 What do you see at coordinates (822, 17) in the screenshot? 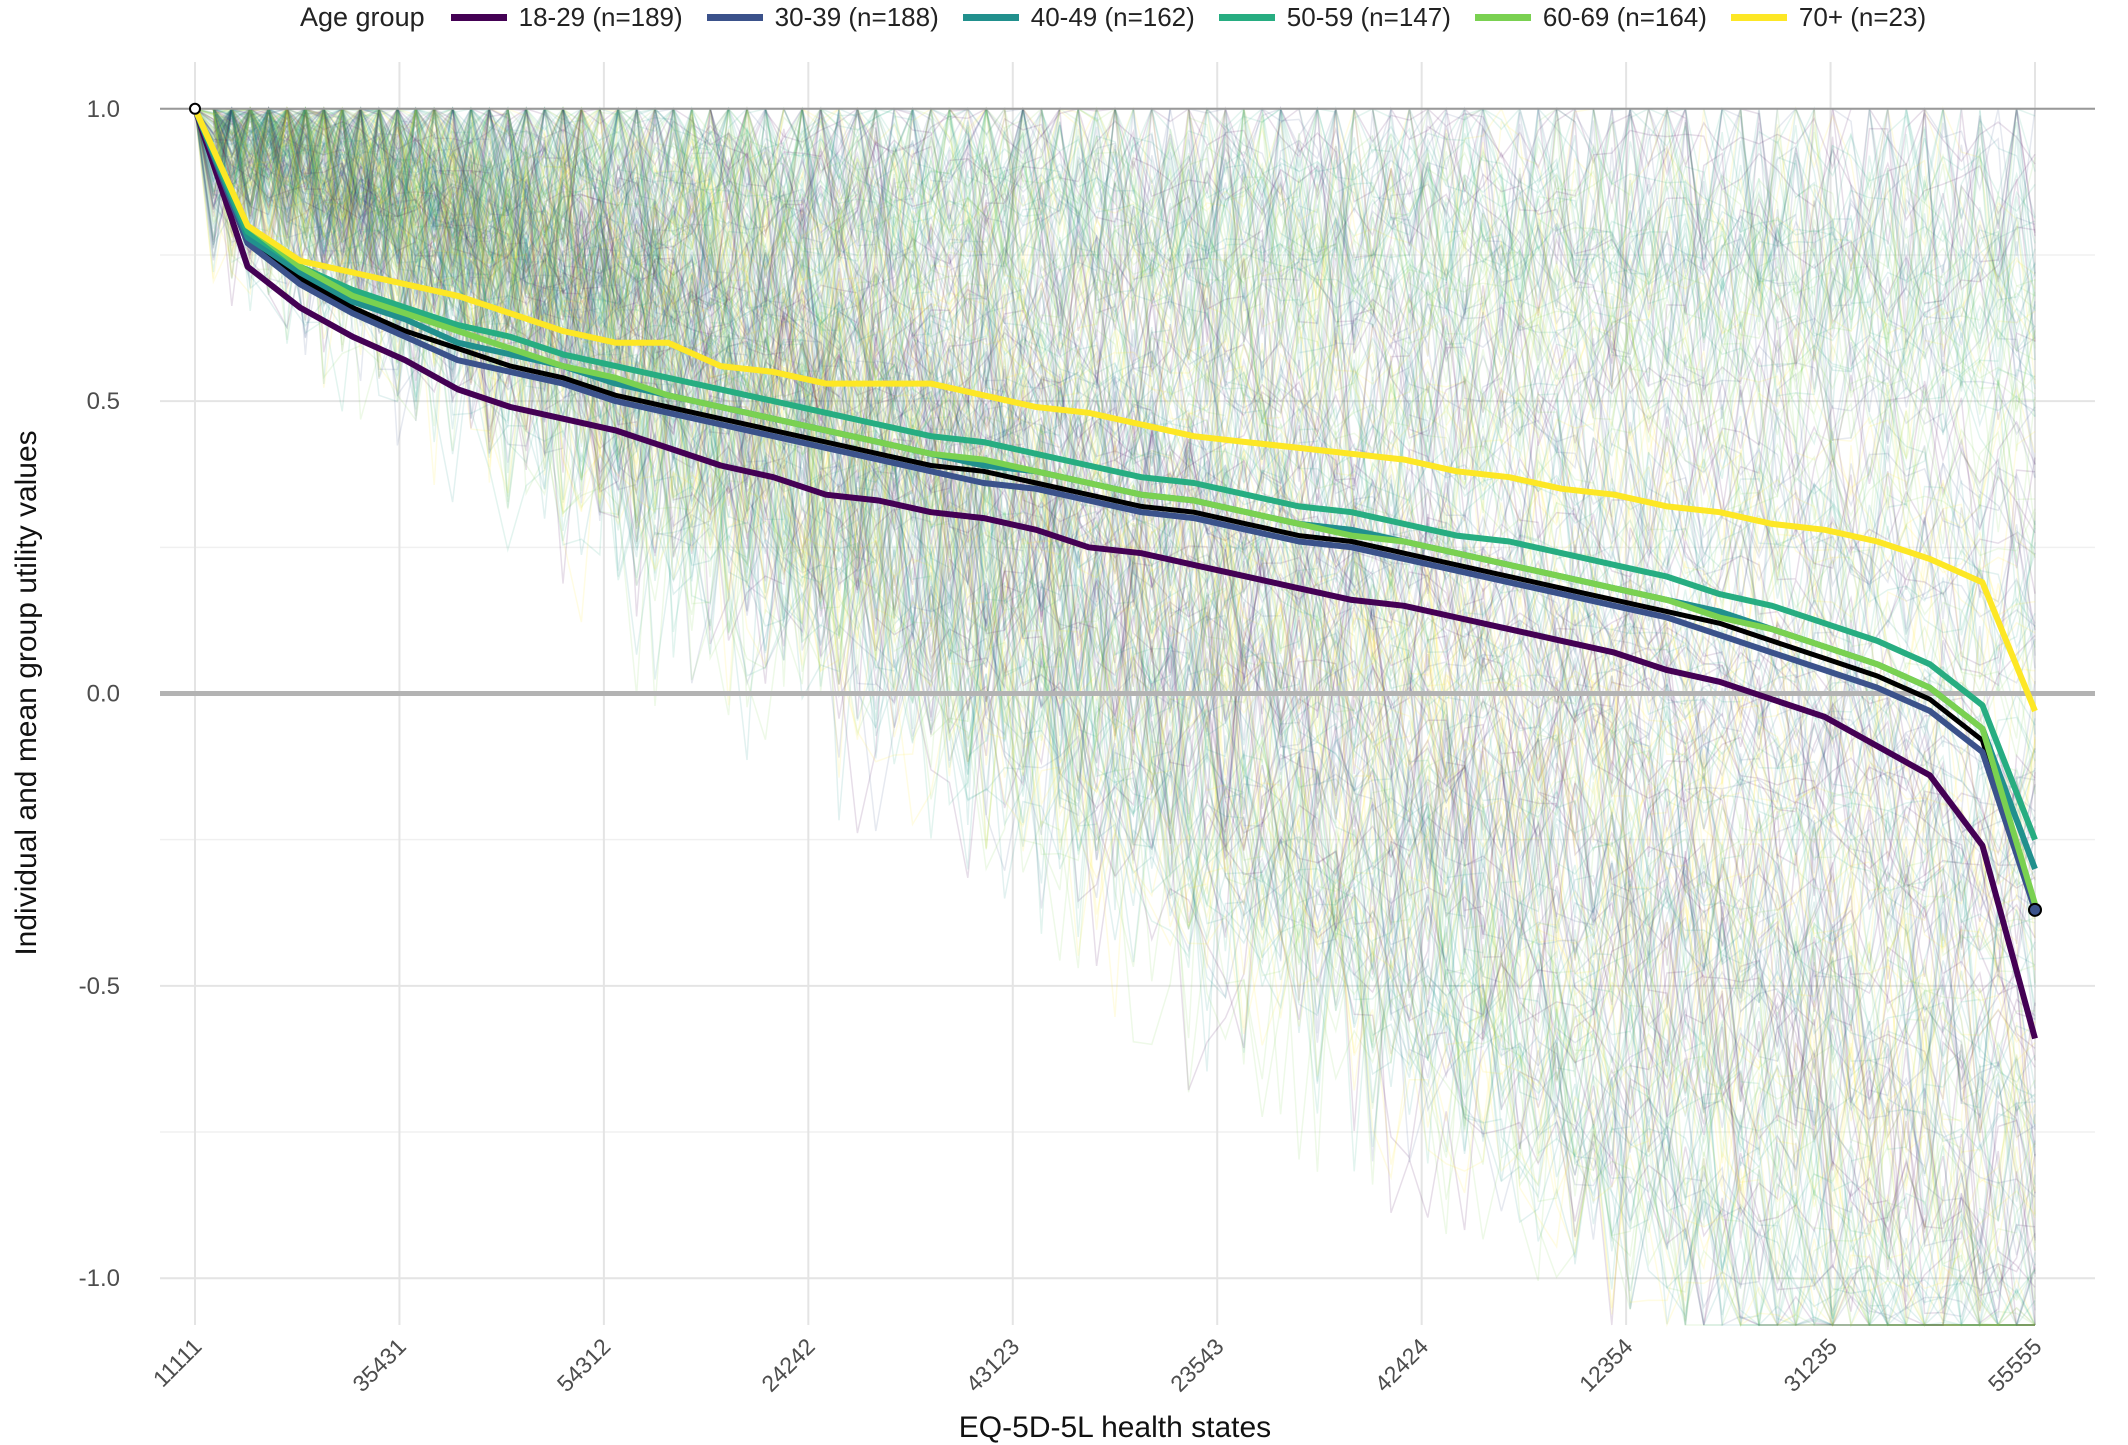
I see `legend-item: 30-39 (n=188)` at bounding box center [822, 17].